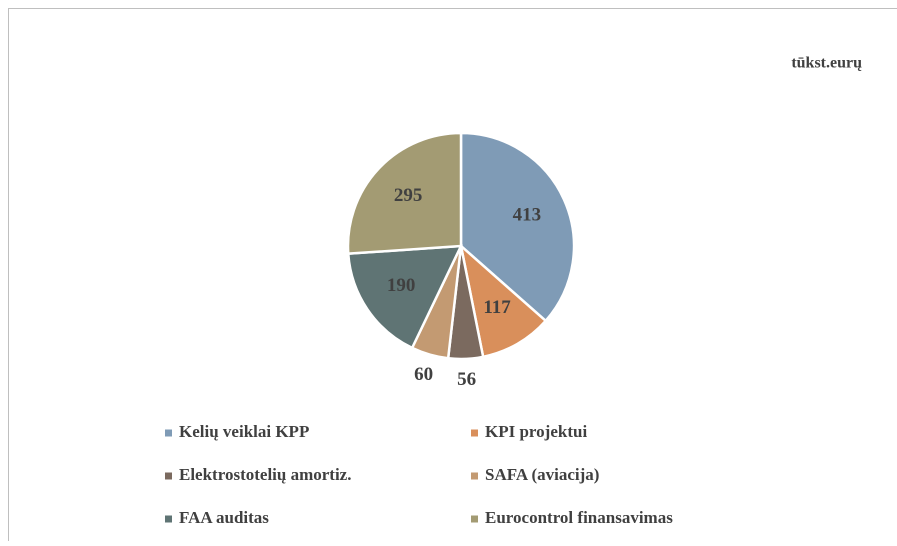 This screenshot has width=897, height=546. Describe the element at coordinates (401, 285) in the screenshot. I see `data-label: 190` at that location.